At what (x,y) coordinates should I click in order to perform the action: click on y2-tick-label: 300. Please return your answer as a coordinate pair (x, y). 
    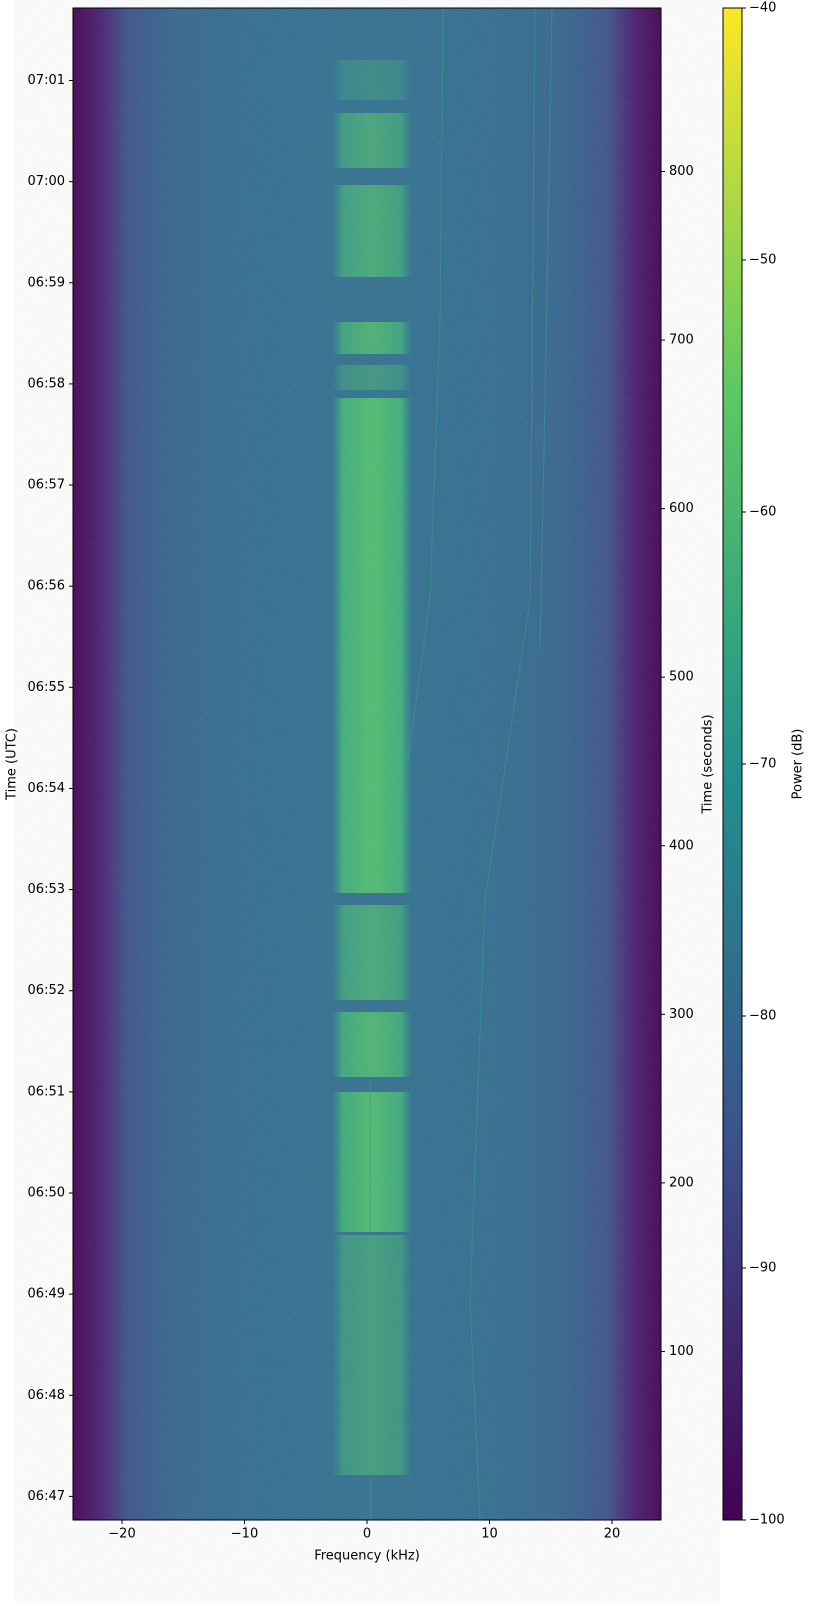
    Looking at the image, I should click on (681, 1014).